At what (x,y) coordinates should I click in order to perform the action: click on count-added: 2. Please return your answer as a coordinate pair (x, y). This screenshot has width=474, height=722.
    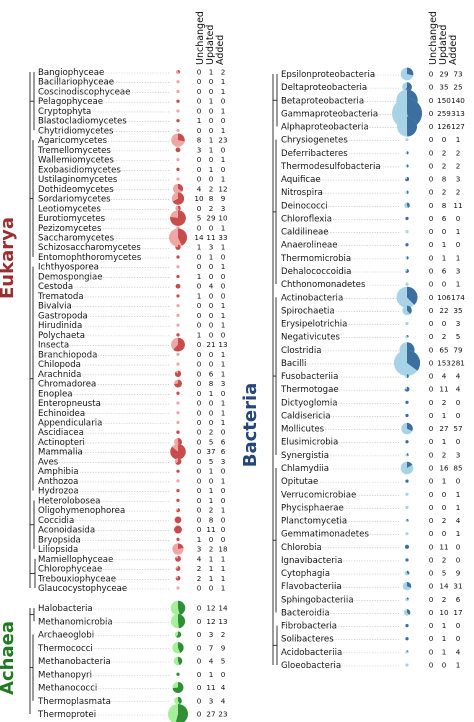
    Looking at the image, I should click on (458, 152).